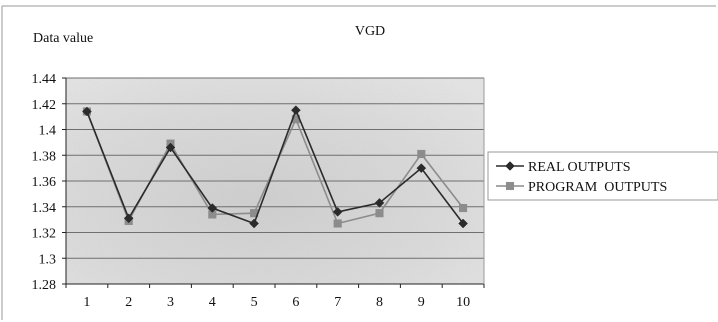 Image resolution: width=718 pixels, height=322 pixels. What do you see at coordinates (63, 38) in the screenshot?
I see `y-axis-title: Data value` at bounding box center [63, 38].